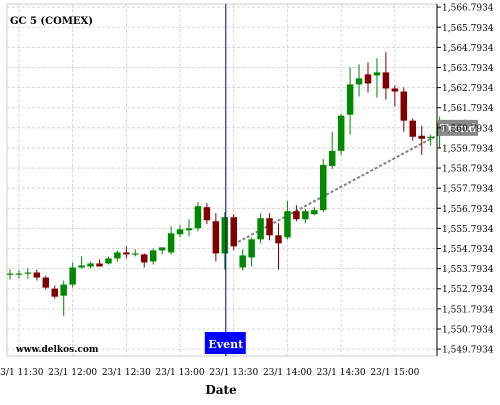 This screenshot has width=500, height=405. What do you see at coordinates (468, 310) in the screenshot?
I see `y-tick-label: 1,551.7934` at bounding box center [468, 310].